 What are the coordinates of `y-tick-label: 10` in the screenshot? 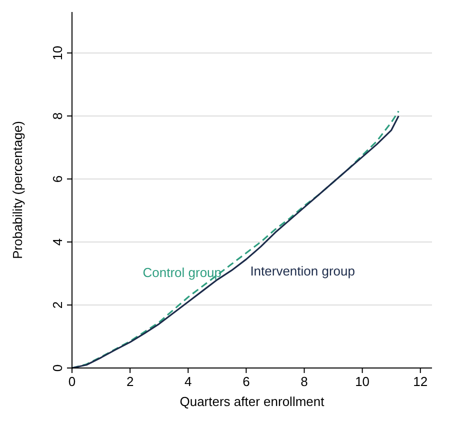 It's located at (57, 53).